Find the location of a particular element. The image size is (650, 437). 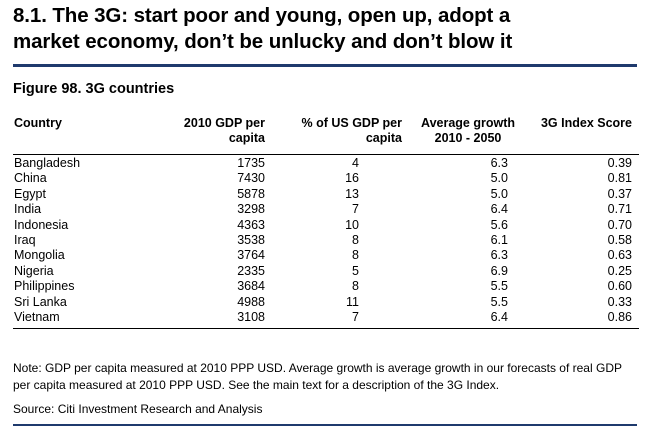

header-gdp: 2010 GDP per capita is located at coordinates (224, 131).